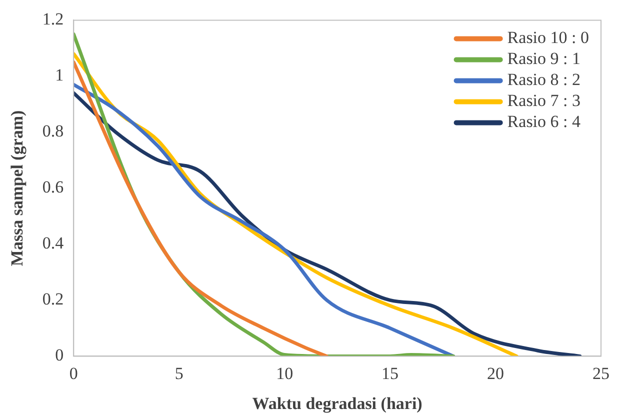 This screenshot has width=619, height=417. Describe the element at coordinates (544, 58) in the screenshot. I see `legend-label: Rasio 9 : 1` at that location.